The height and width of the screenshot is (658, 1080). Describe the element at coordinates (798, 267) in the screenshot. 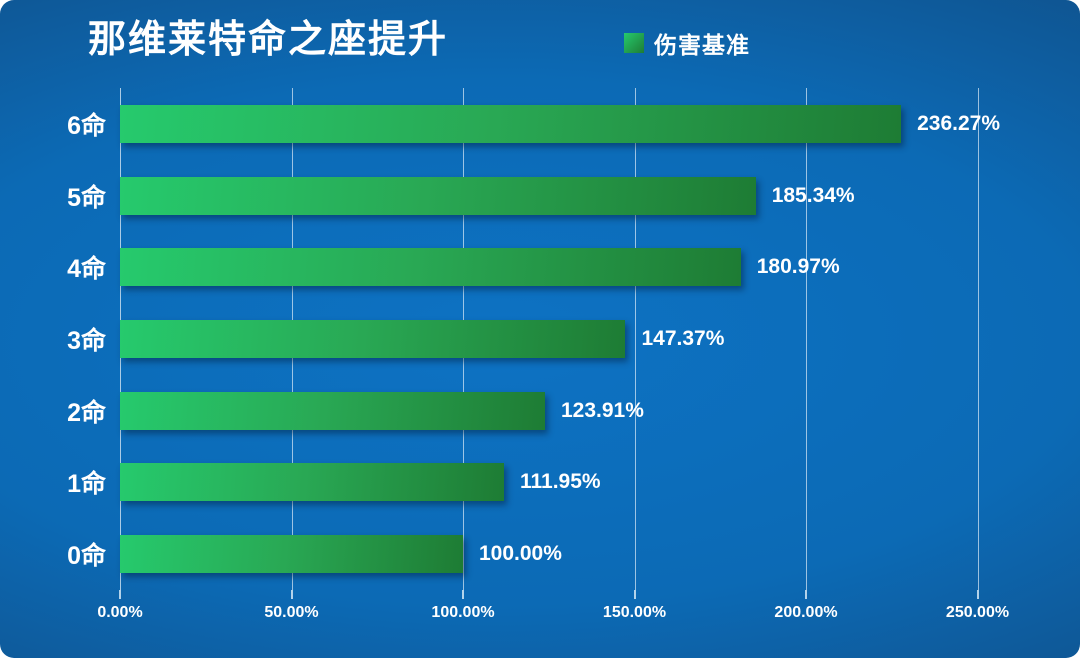

I see `value-label: 180.97%` at that location.